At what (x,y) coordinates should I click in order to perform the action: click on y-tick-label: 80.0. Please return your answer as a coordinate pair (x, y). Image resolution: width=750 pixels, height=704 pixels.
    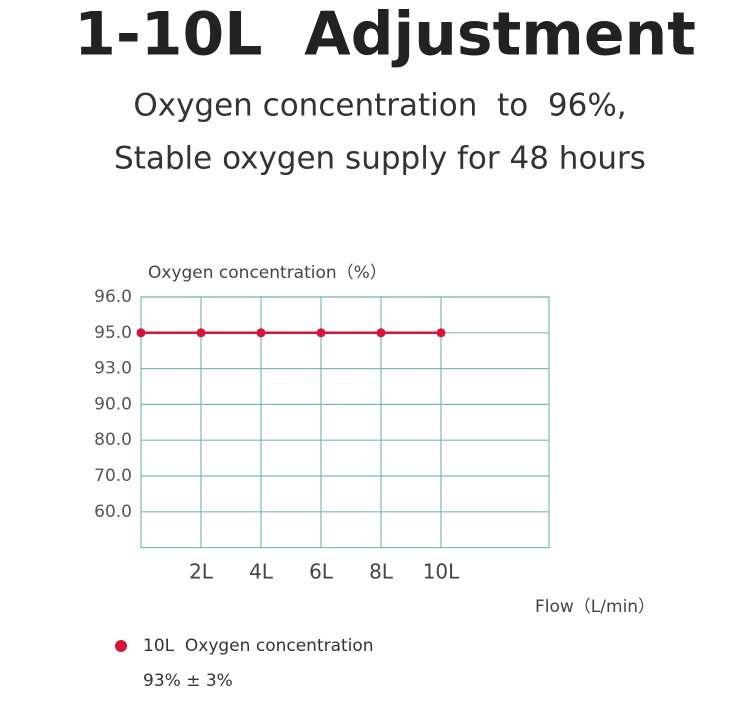
    Looking at the image, I should click on (113, 440).